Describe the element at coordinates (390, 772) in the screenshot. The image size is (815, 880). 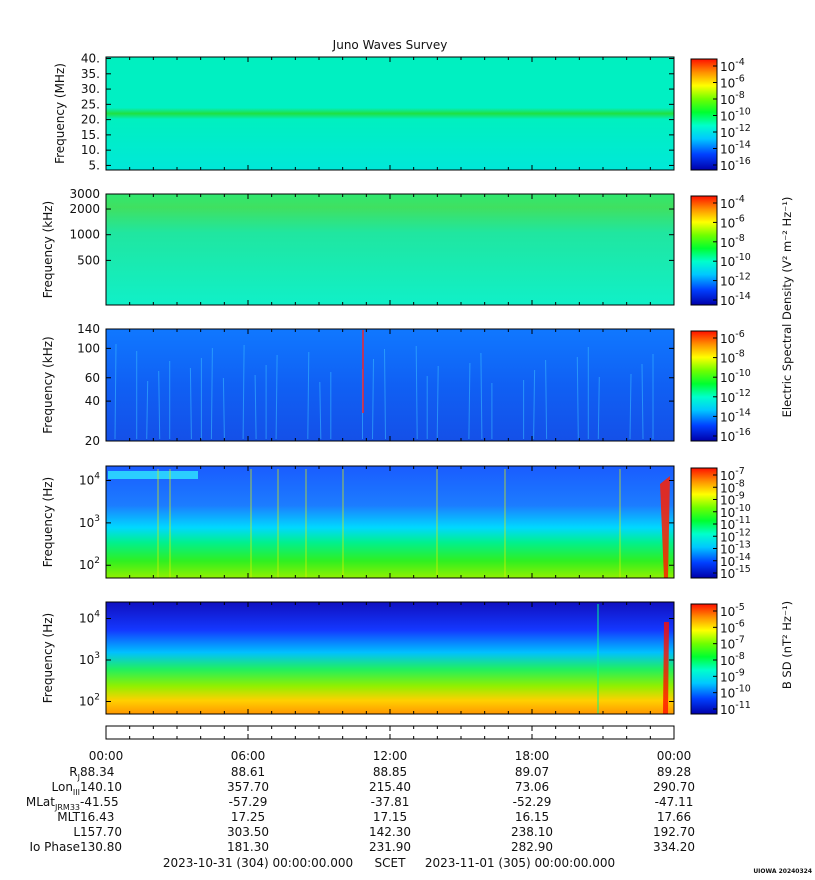
I see `ephemeris-value: 88.85` at that location.